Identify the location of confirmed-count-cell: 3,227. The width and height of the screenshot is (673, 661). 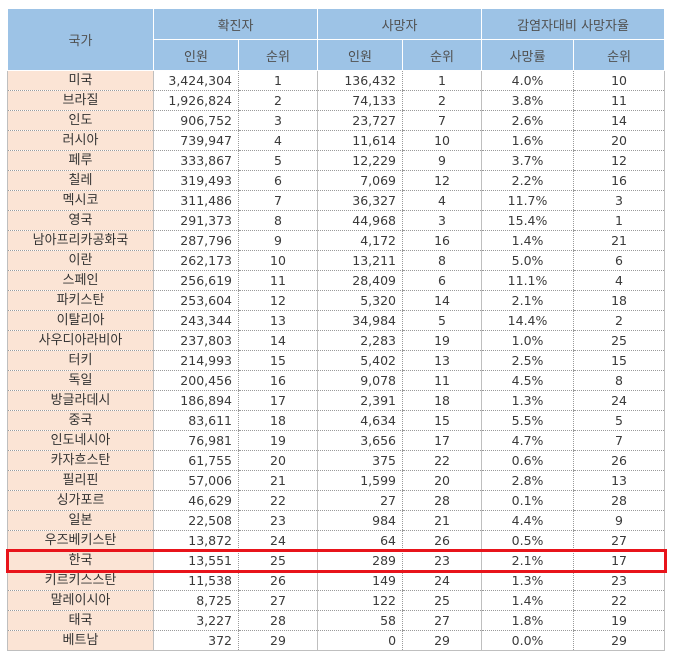
(196, 620).